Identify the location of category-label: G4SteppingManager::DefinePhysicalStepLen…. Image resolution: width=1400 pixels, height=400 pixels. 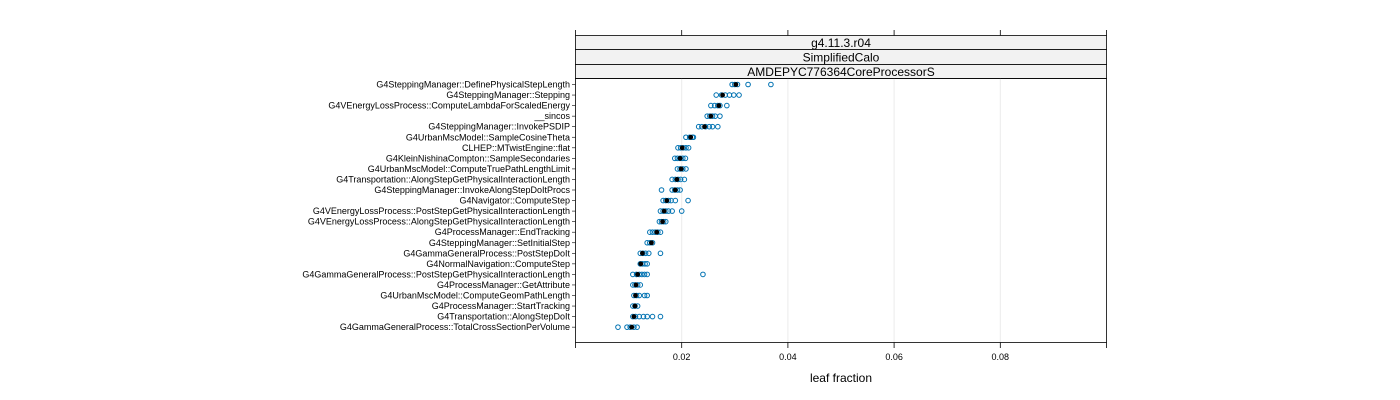
(473, 85).